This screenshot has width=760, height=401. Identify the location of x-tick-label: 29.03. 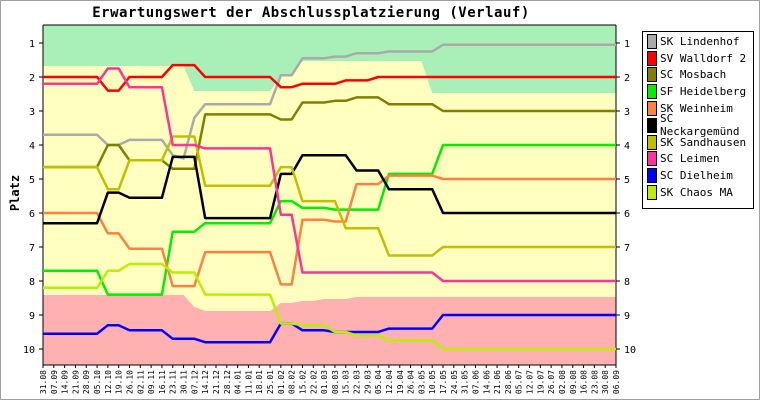
(367, 382).